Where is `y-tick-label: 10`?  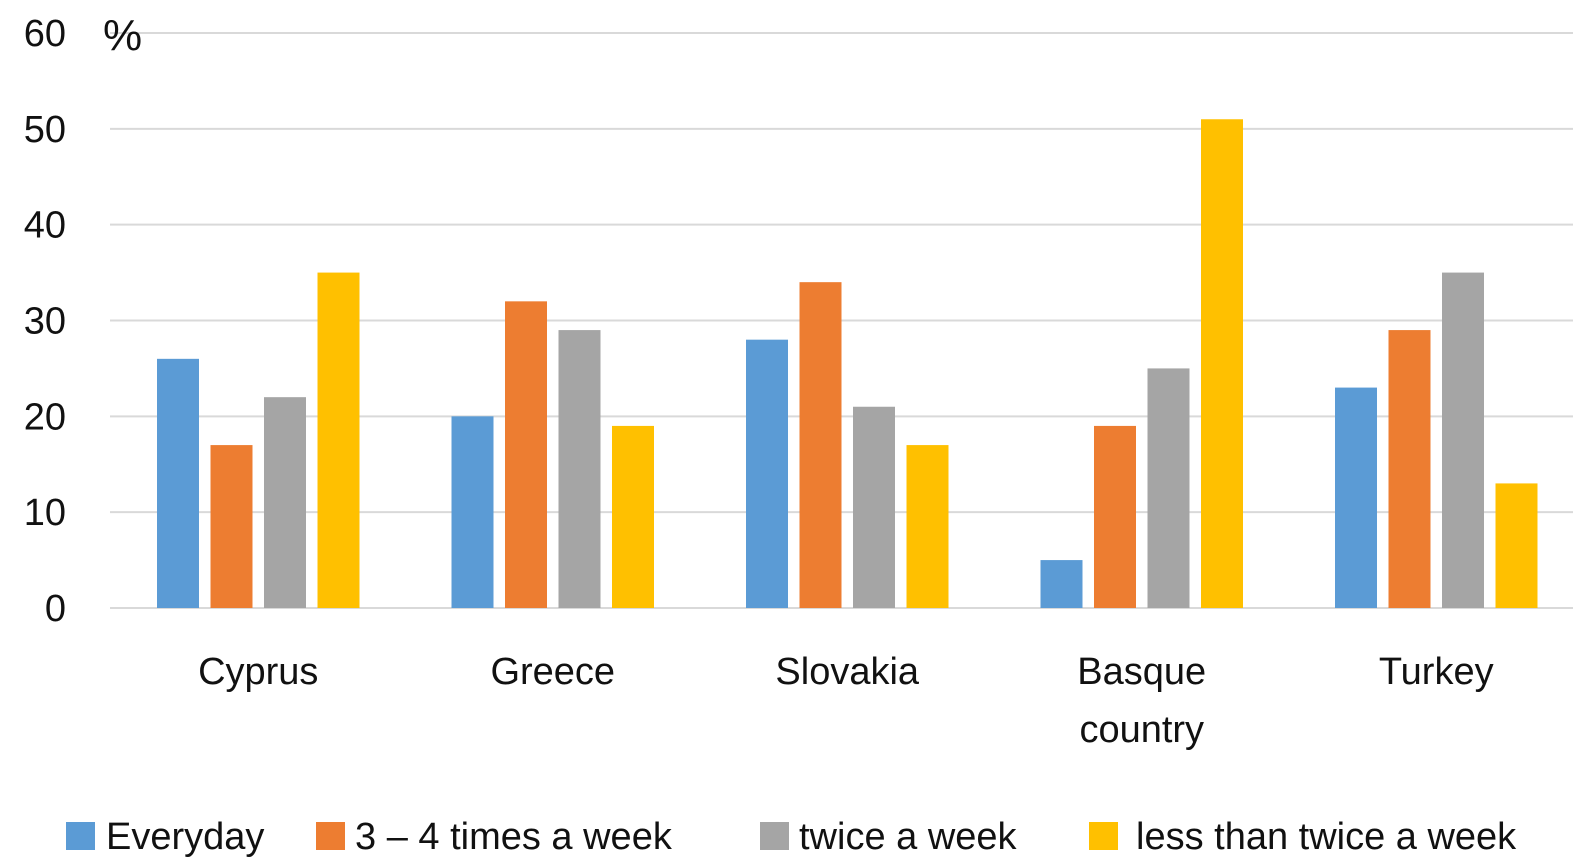
y-tick-label: 10 is located at coordinates (45, 513).